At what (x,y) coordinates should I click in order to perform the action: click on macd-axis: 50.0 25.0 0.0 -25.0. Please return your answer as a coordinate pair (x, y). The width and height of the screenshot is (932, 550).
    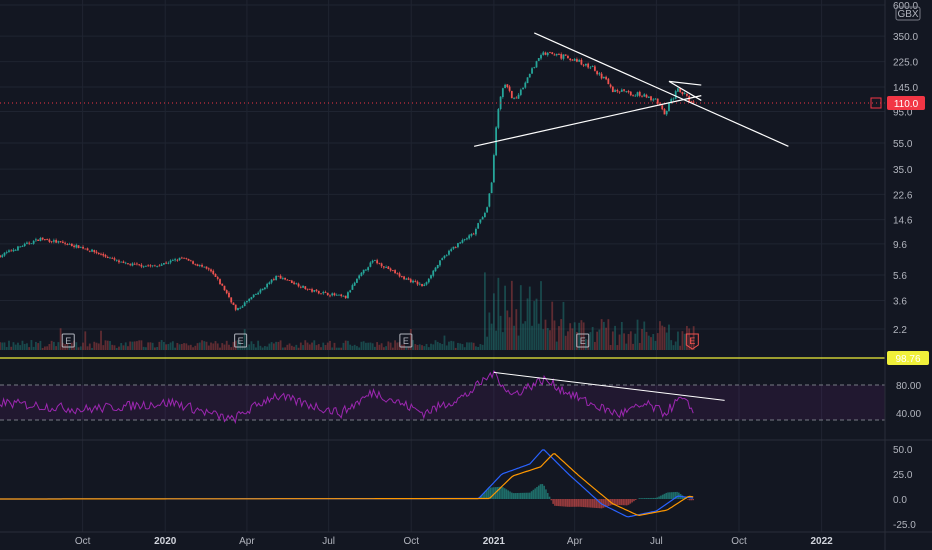
    Looking at the image, I should click on (904, 488).